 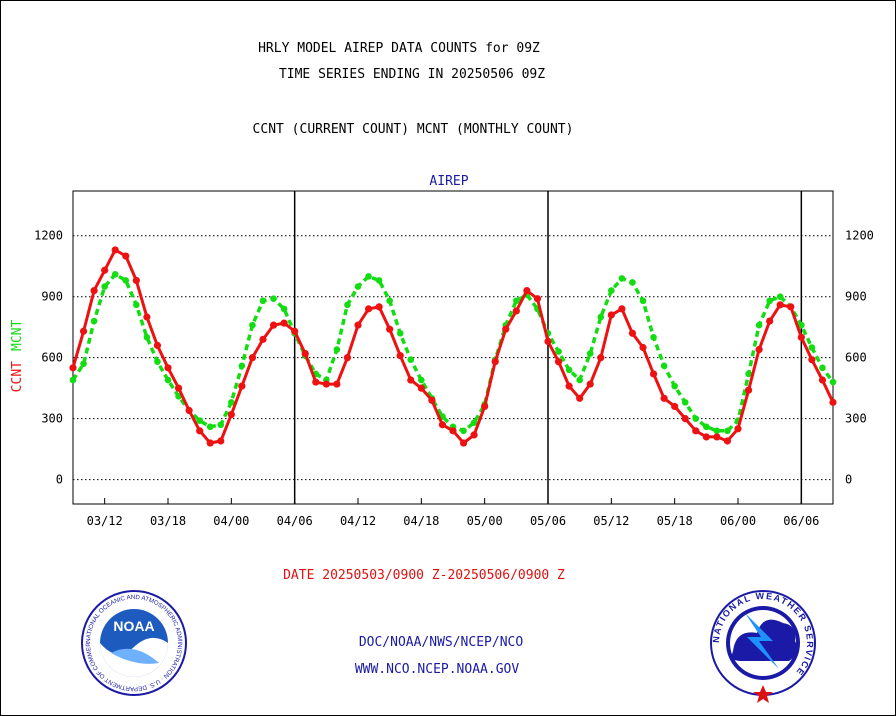 I want to click on x-tick-label: 06/06, so click(x=801, y=521).